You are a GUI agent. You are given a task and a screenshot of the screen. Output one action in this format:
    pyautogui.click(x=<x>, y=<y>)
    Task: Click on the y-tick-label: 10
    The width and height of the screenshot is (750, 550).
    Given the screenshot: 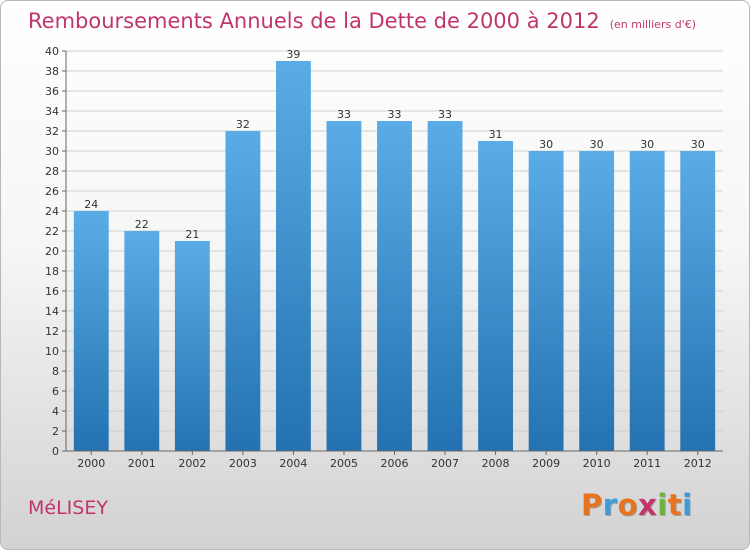 What is the action you would take?
    pyautogui.click(x=52, y=351)
    